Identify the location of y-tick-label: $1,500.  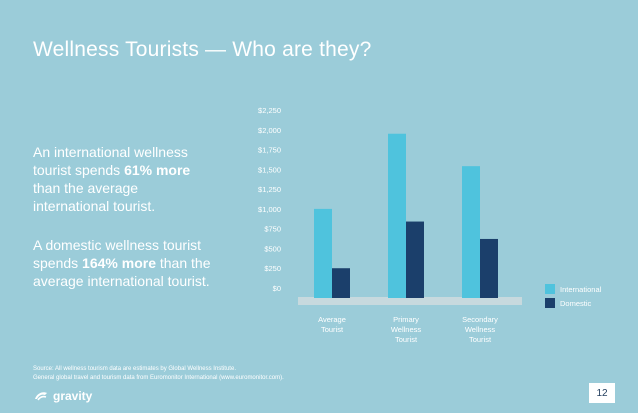
(269, 169).